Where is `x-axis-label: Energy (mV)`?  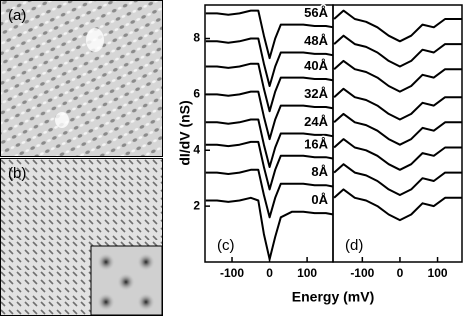
x-axis-label: Energy (mV) is located at coordinates (333, 297).